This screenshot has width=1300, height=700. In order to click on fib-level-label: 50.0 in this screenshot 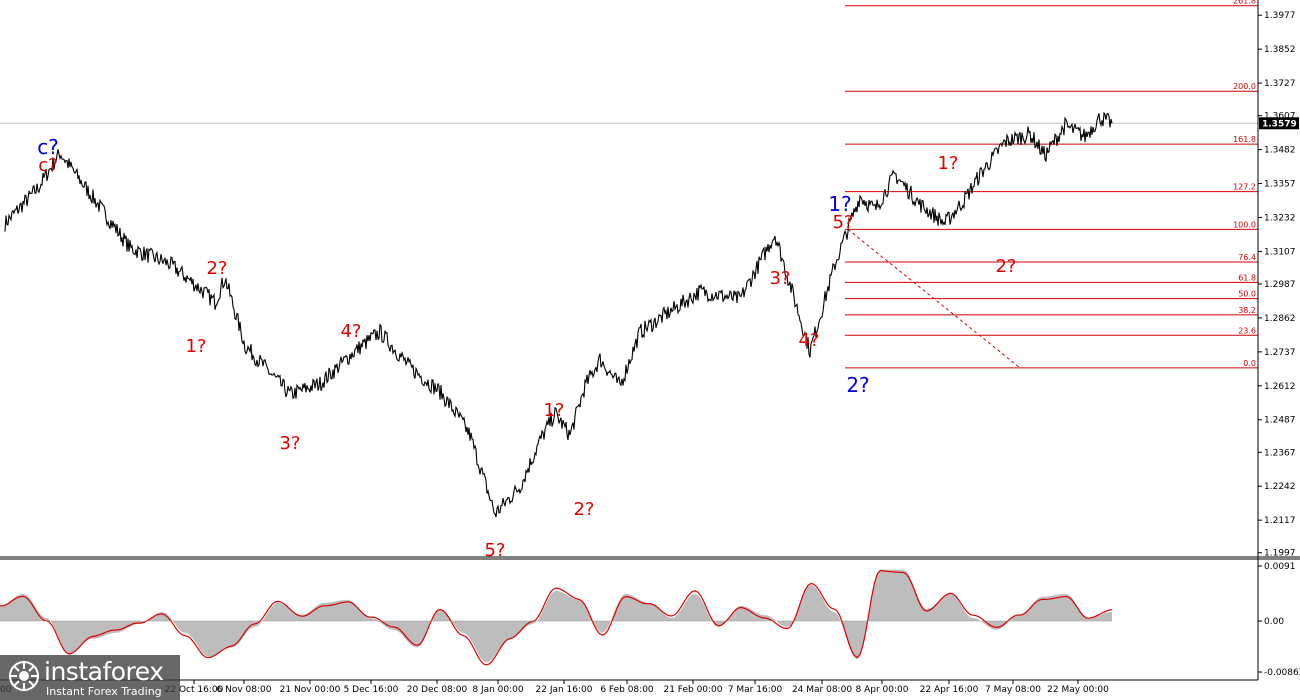, I will do `click(1247, 294)`.